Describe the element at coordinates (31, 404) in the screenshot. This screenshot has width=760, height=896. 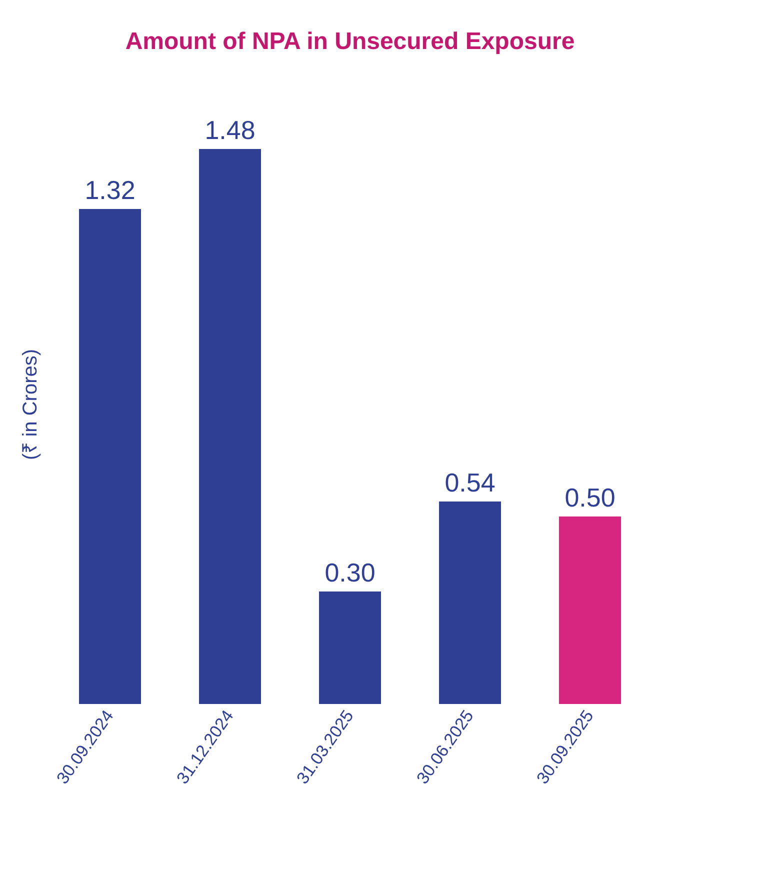
I see `y-axis-title: (₹ in Crores)` at that location.